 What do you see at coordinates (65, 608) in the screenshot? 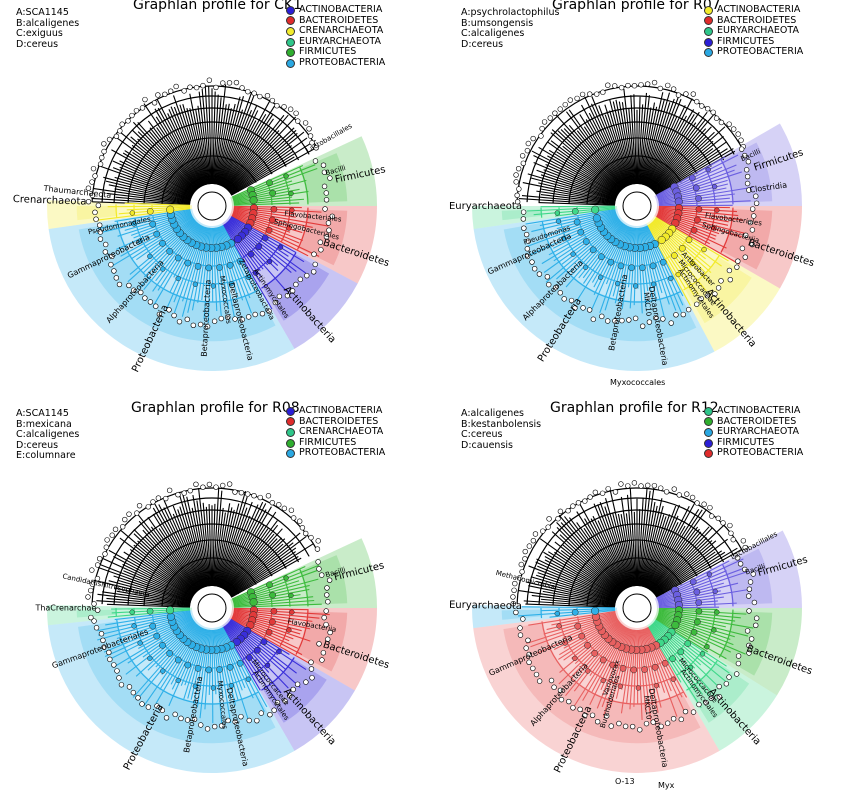
I see `clade-label: ThaCrenarchae` at bounding box center [65, 608].